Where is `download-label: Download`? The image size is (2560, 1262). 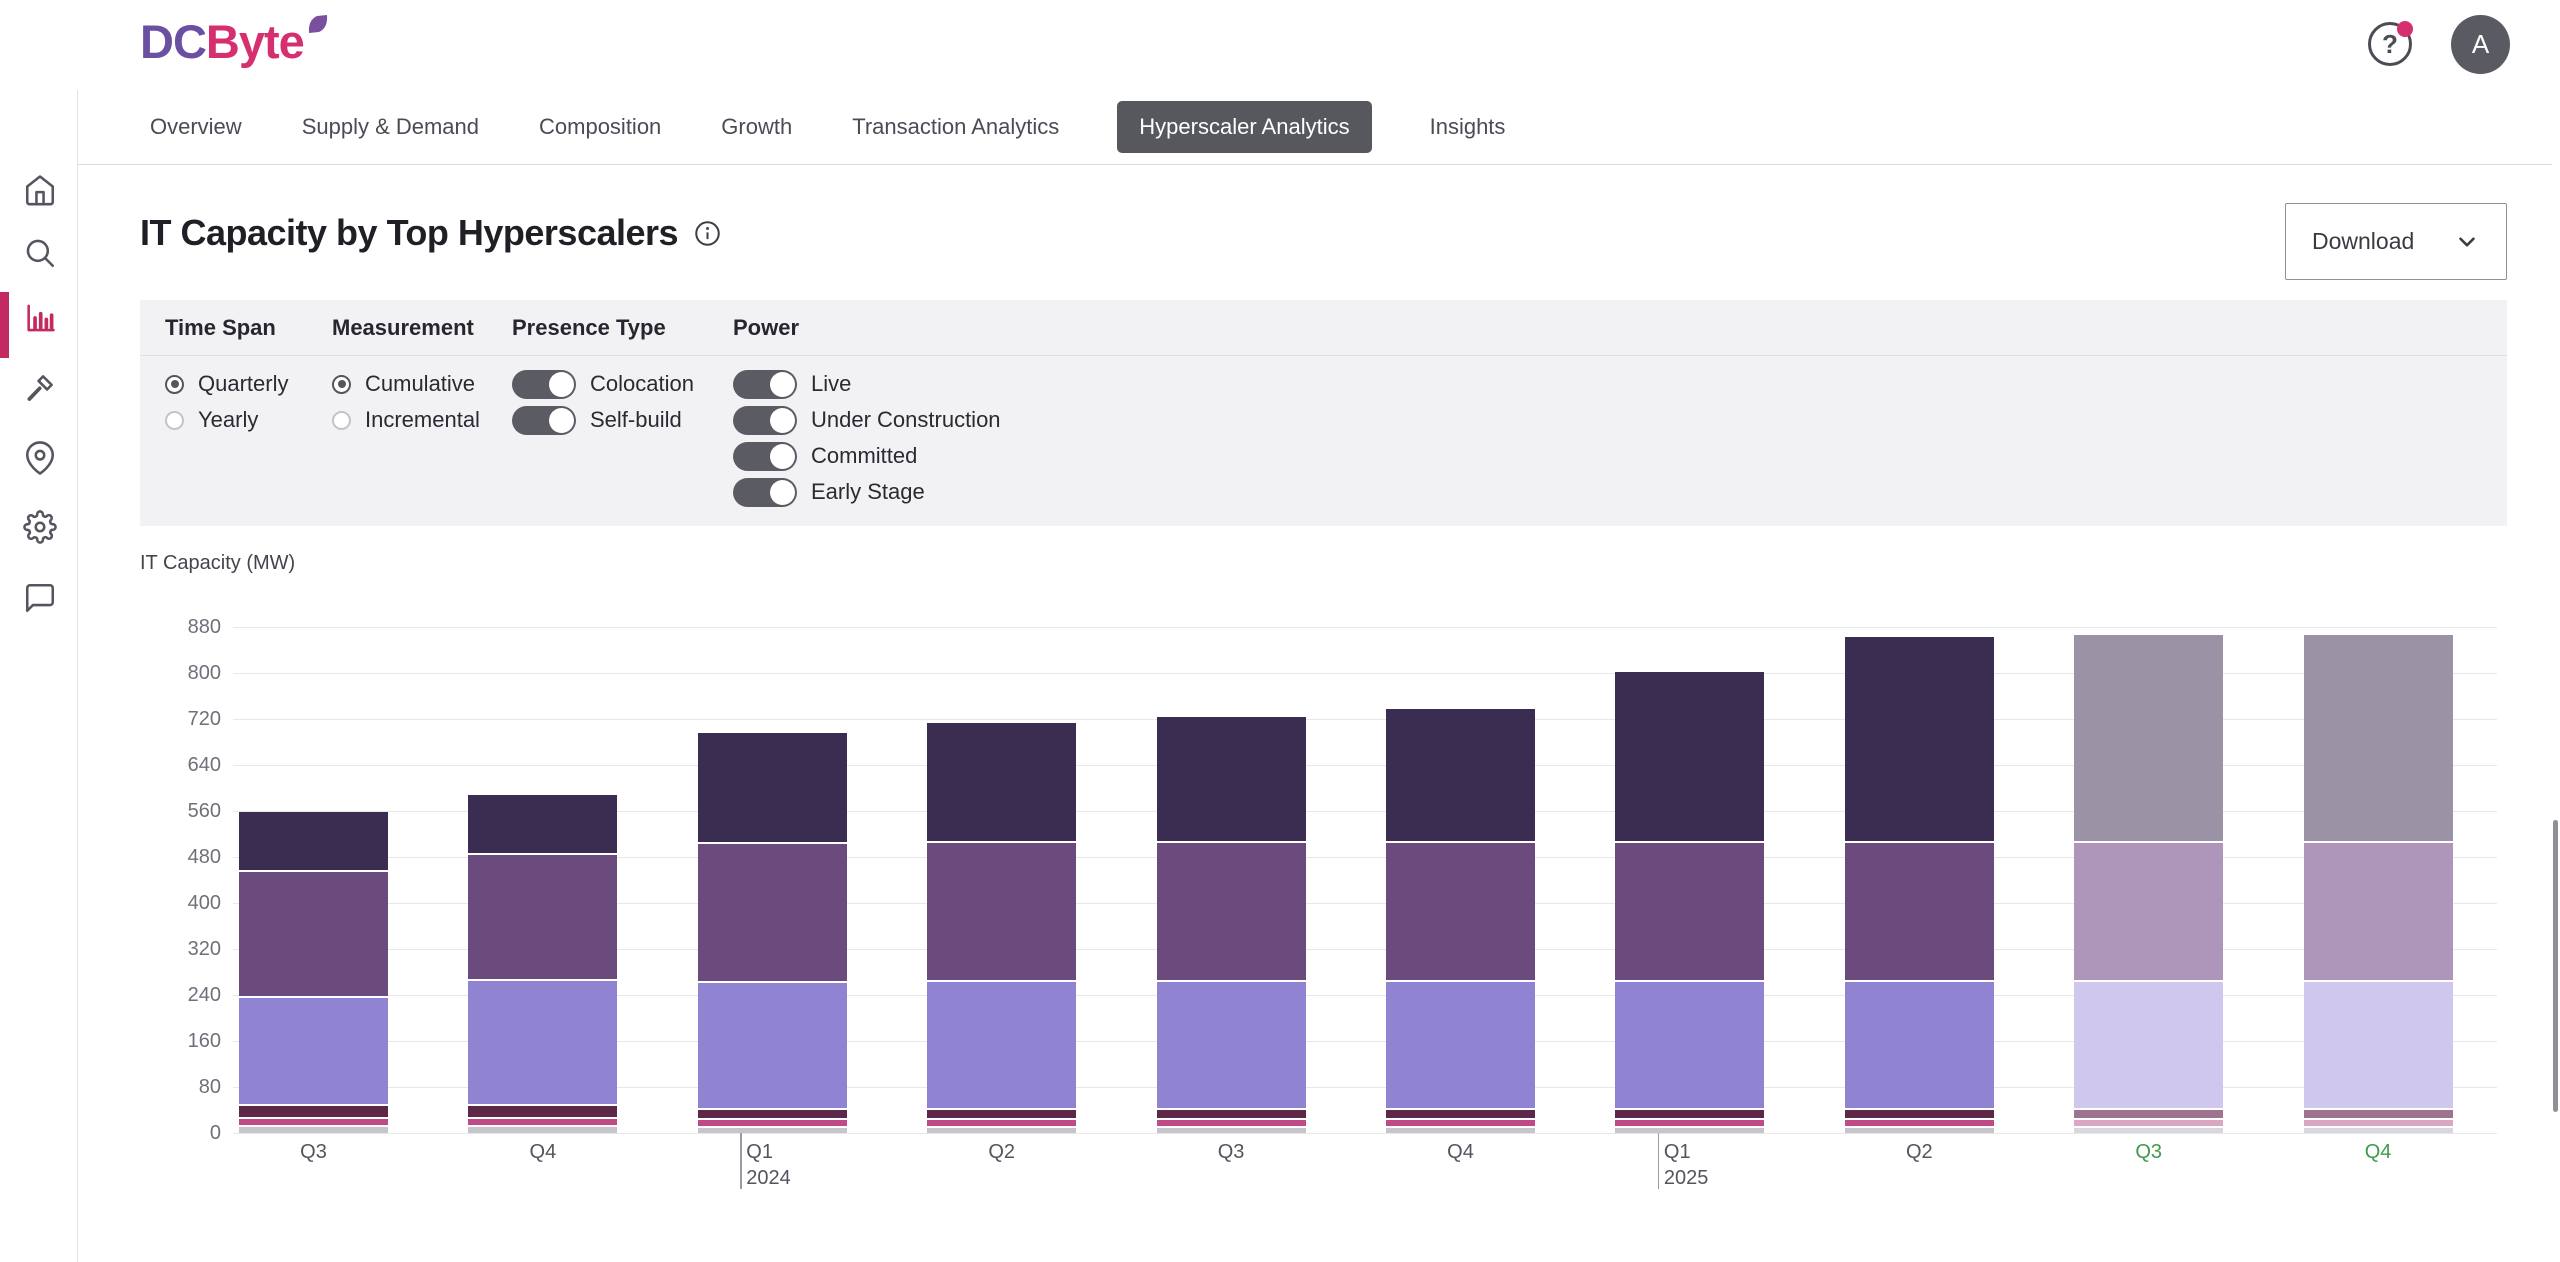 download-label: Download is located at coordinates (2363, 241).